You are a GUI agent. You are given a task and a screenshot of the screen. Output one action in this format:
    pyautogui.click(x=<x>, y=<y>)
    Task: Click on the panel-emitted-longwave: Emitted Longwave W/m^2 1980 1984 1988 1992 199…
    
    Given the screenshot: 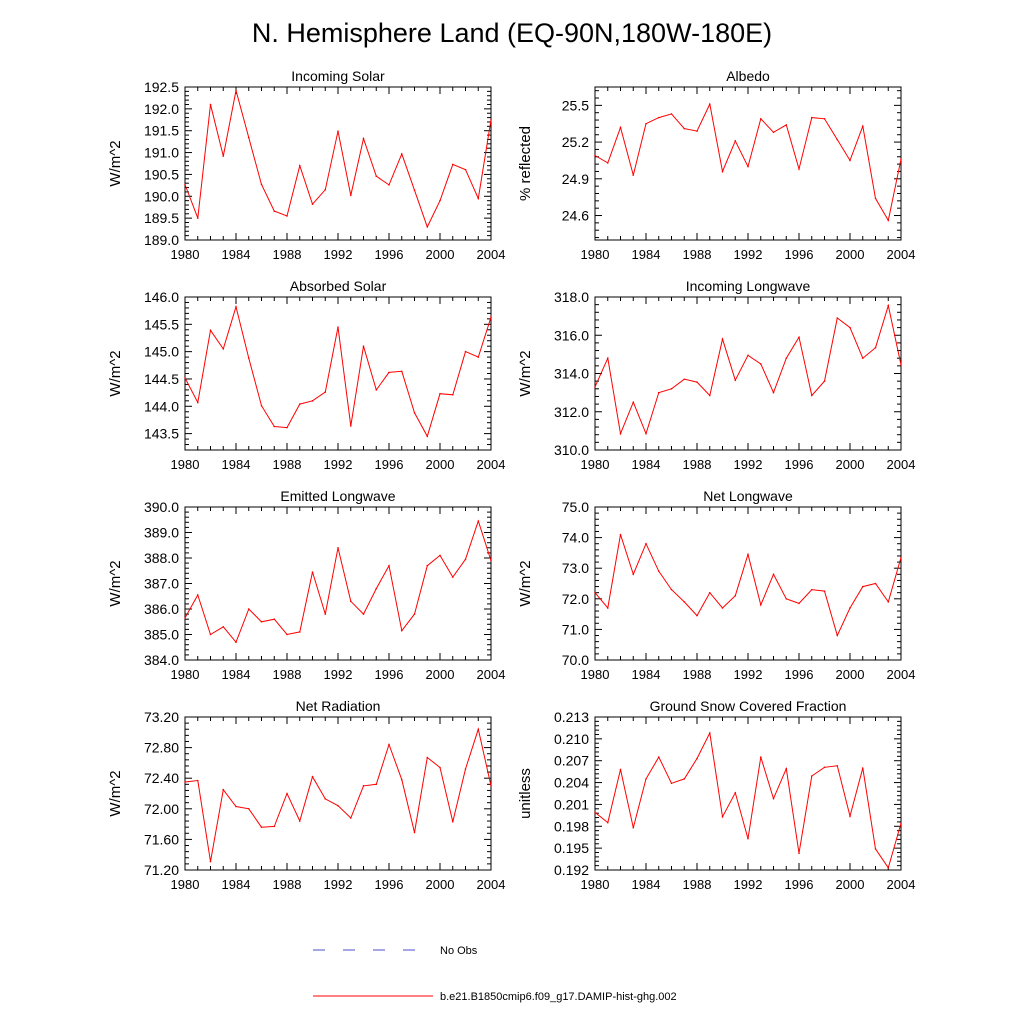 What is the action you would take?
    pyautogui.click(x=306, y=585)
    